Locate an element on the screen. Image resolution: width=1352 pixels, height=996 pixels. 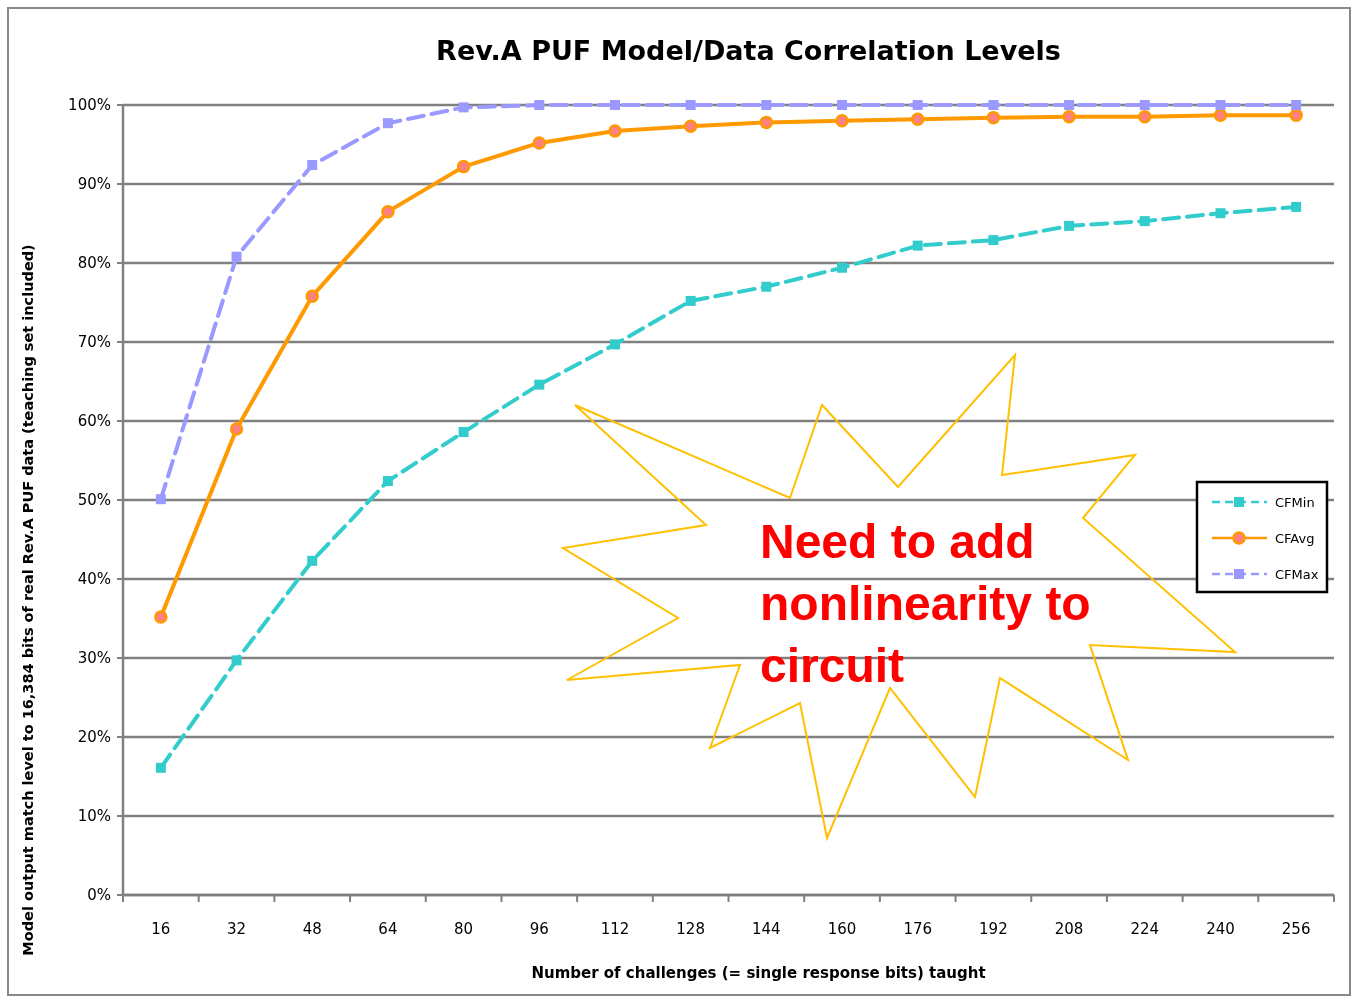
x-tick-label: 192 is located at coordinates (993, 929).